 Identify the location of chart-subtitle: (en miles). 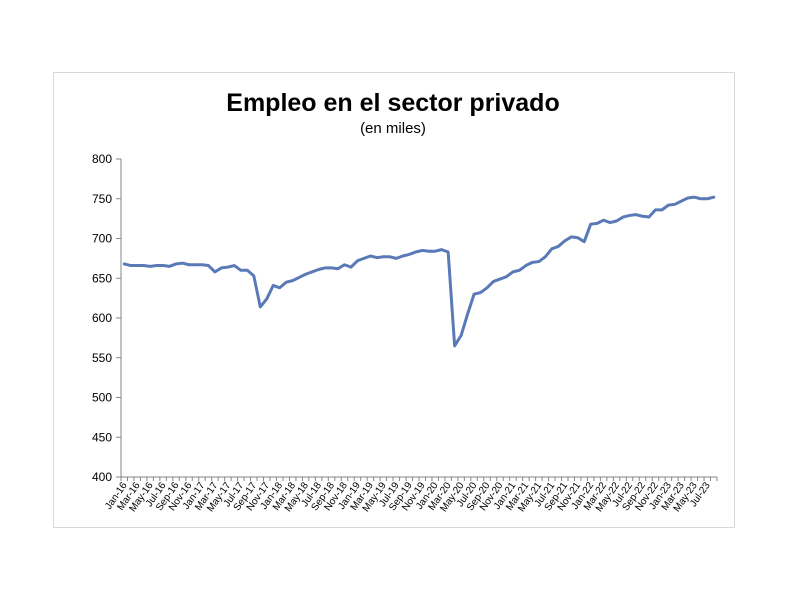
(393, 128).